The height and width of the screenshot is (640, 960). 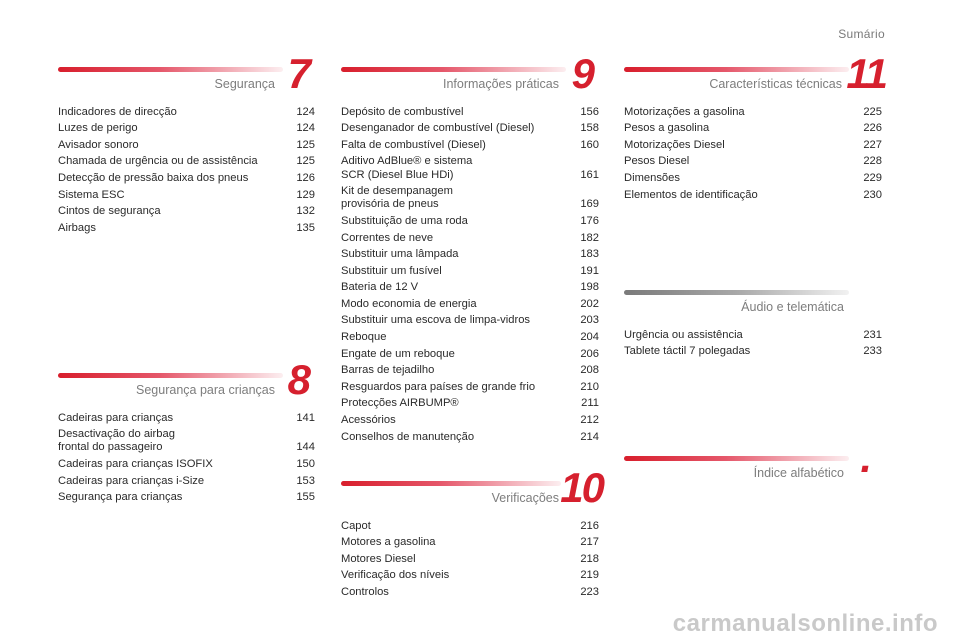 I want to click on toc-item: Substituir um fusível 191, so click(x=470, y=271).